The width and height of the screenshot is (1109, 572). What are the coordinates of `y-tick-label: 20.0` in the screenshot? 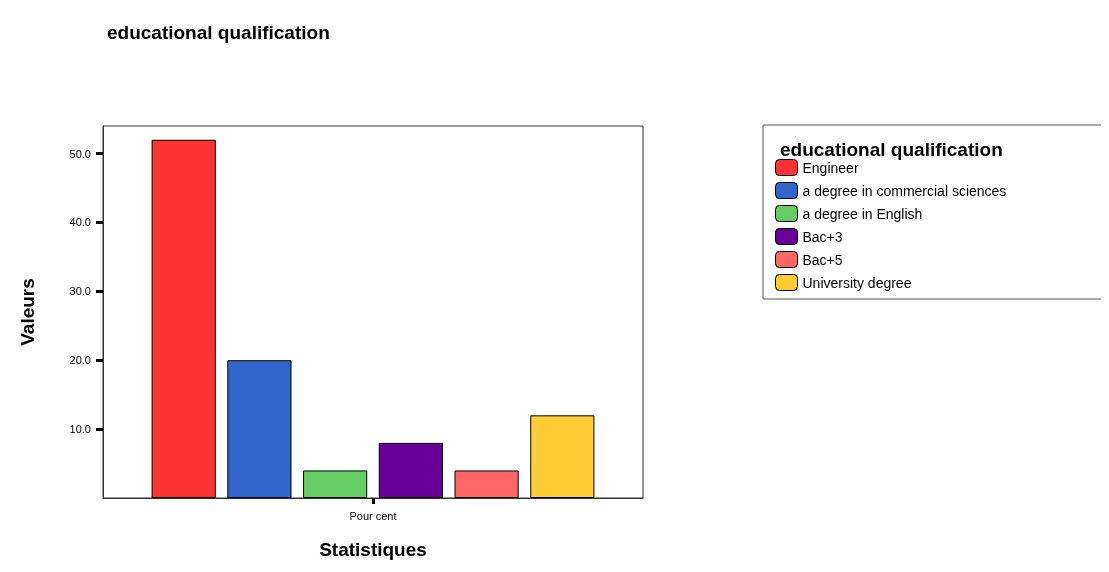 It's located at (80, 360).